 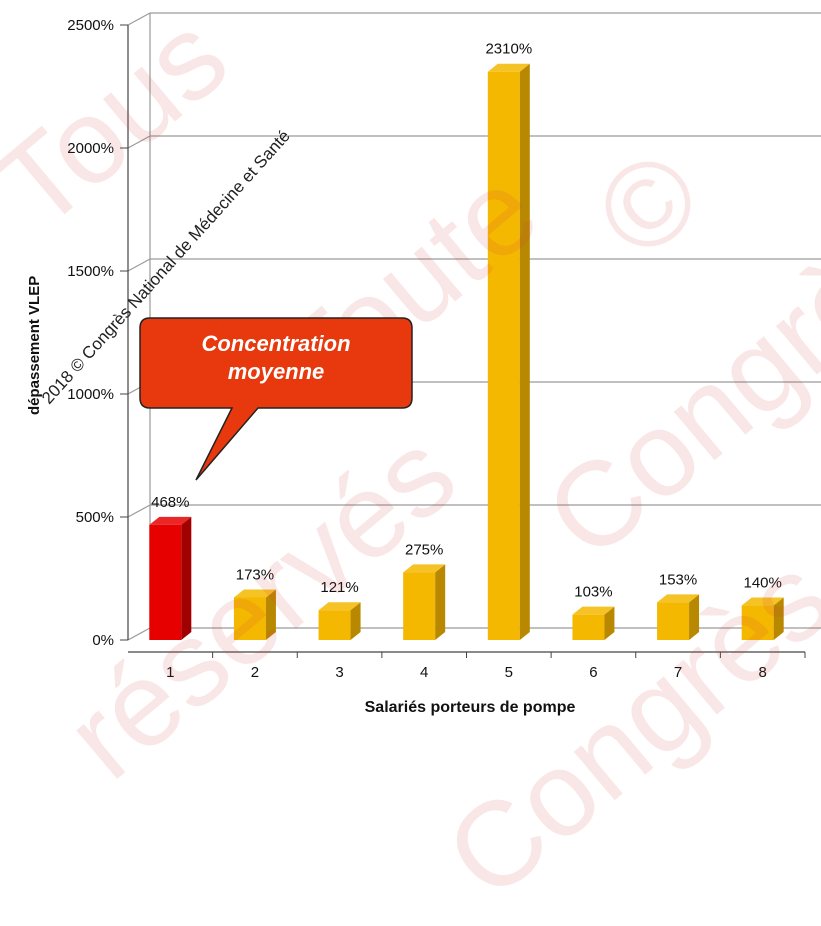 I want to click on data-label: 121%, so click(x=339, y=587).